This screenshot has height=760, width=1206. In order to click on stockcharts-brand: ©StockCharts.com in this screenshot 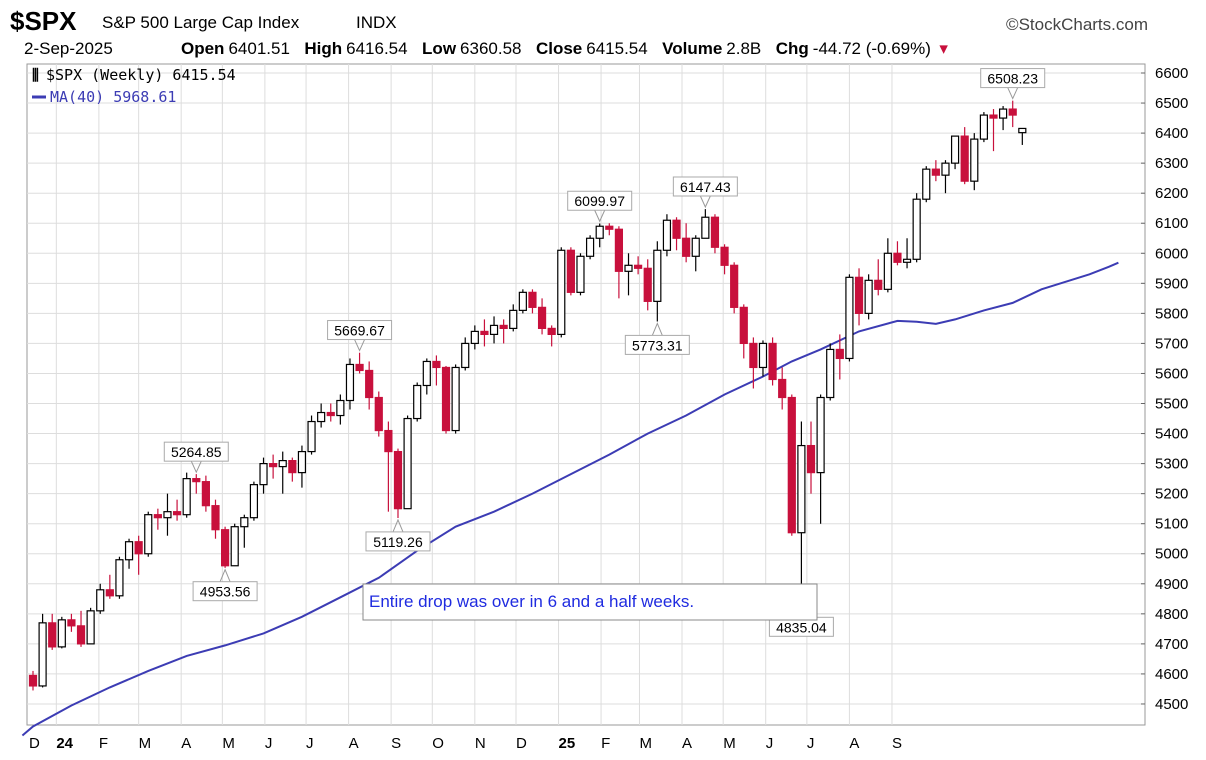, I will do `click(1077, 24)`.